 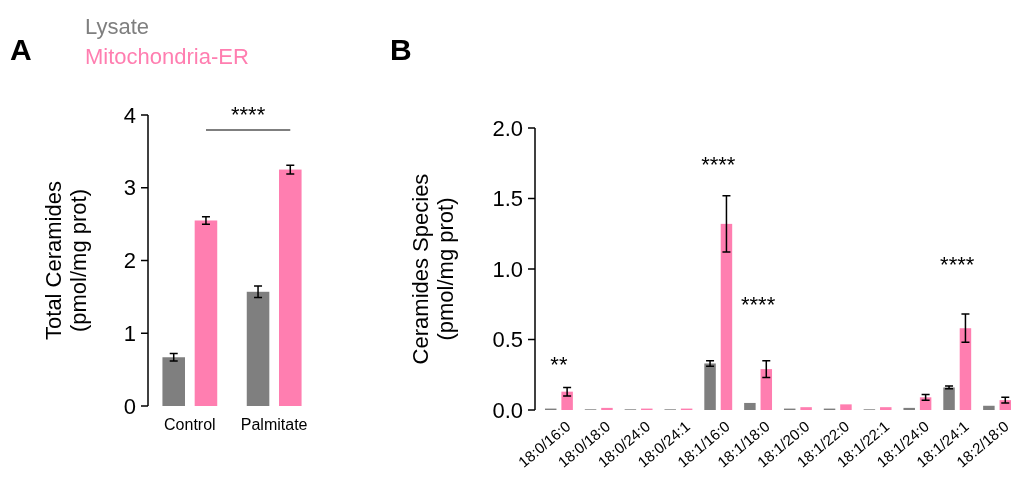 I want to click on x-tick-label: Control, so click(x=190, y=424).